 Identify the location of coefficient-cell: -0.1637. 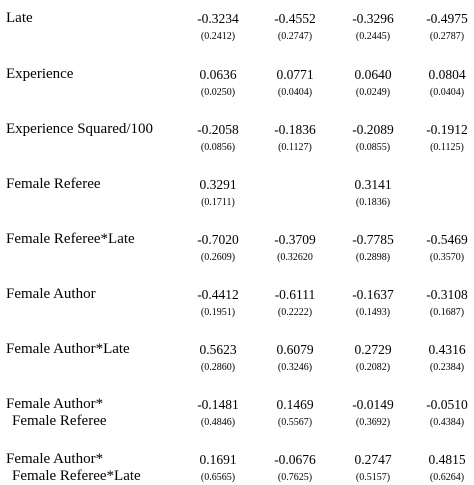
(373, 294).